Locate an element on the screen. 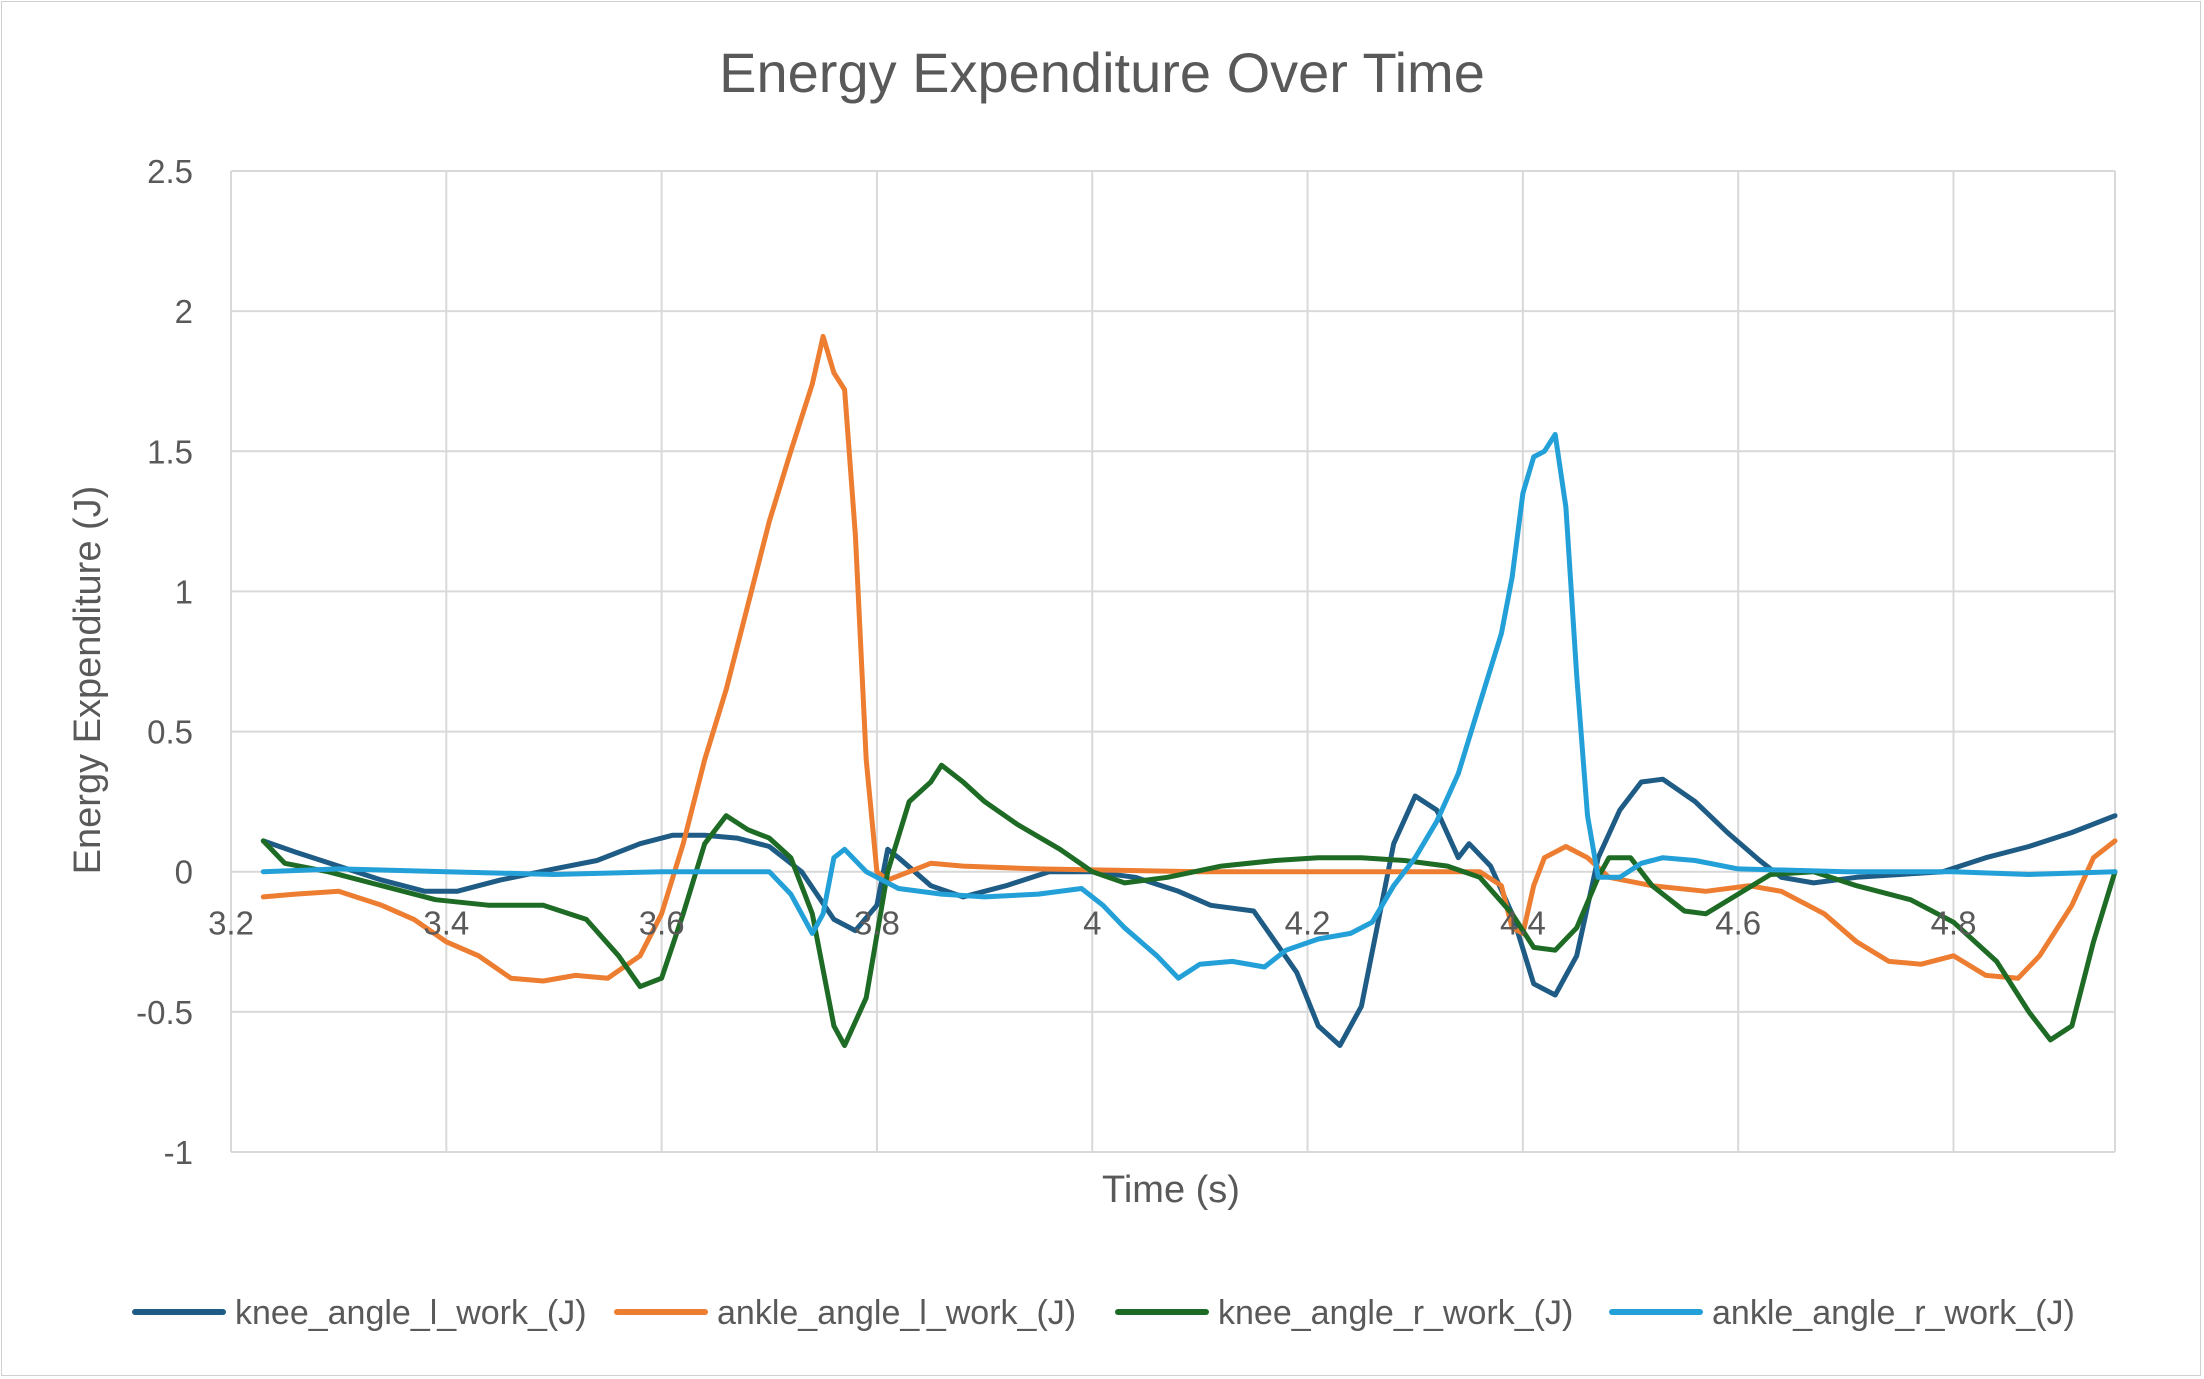  legend-label-1: knee_angle_l_work_(J) is located at coordinates (411, 1313).